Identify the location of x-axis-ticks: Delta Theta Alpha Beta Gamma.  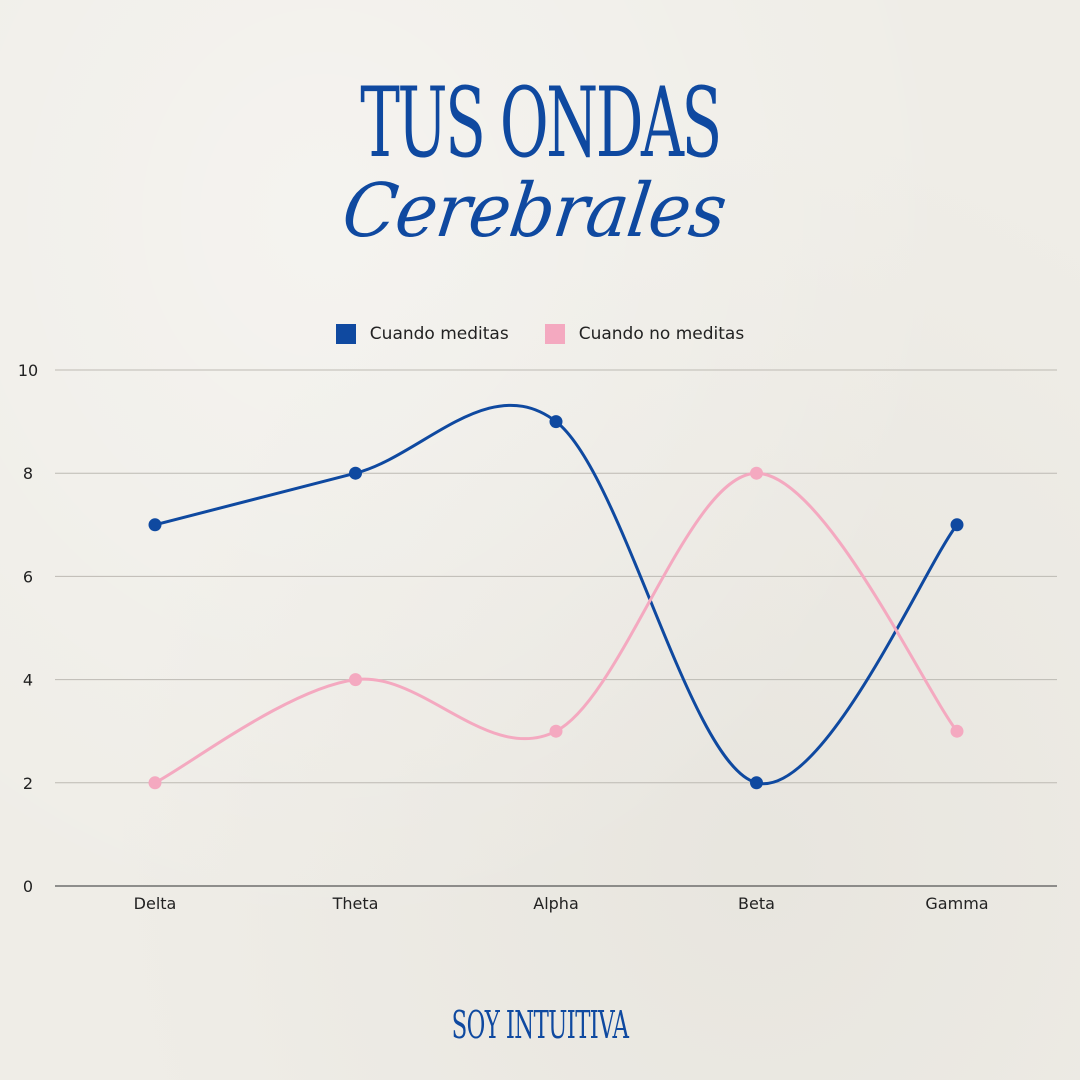
(561, 903).